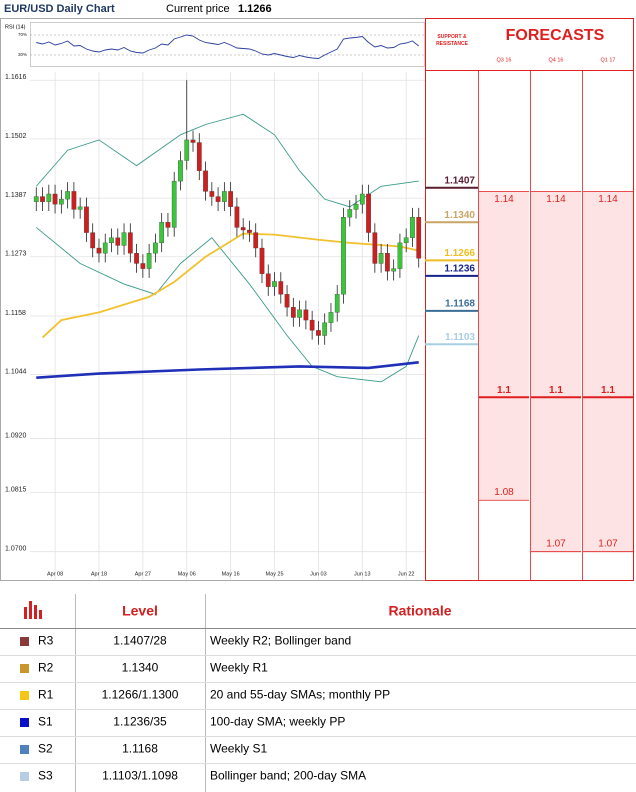 Image resolution: width=636 pixels, height=792 pixels. Describe the element at coordinates (143, 574) in the screenshot. I see `x-tick-label: Apr 27` at that location.